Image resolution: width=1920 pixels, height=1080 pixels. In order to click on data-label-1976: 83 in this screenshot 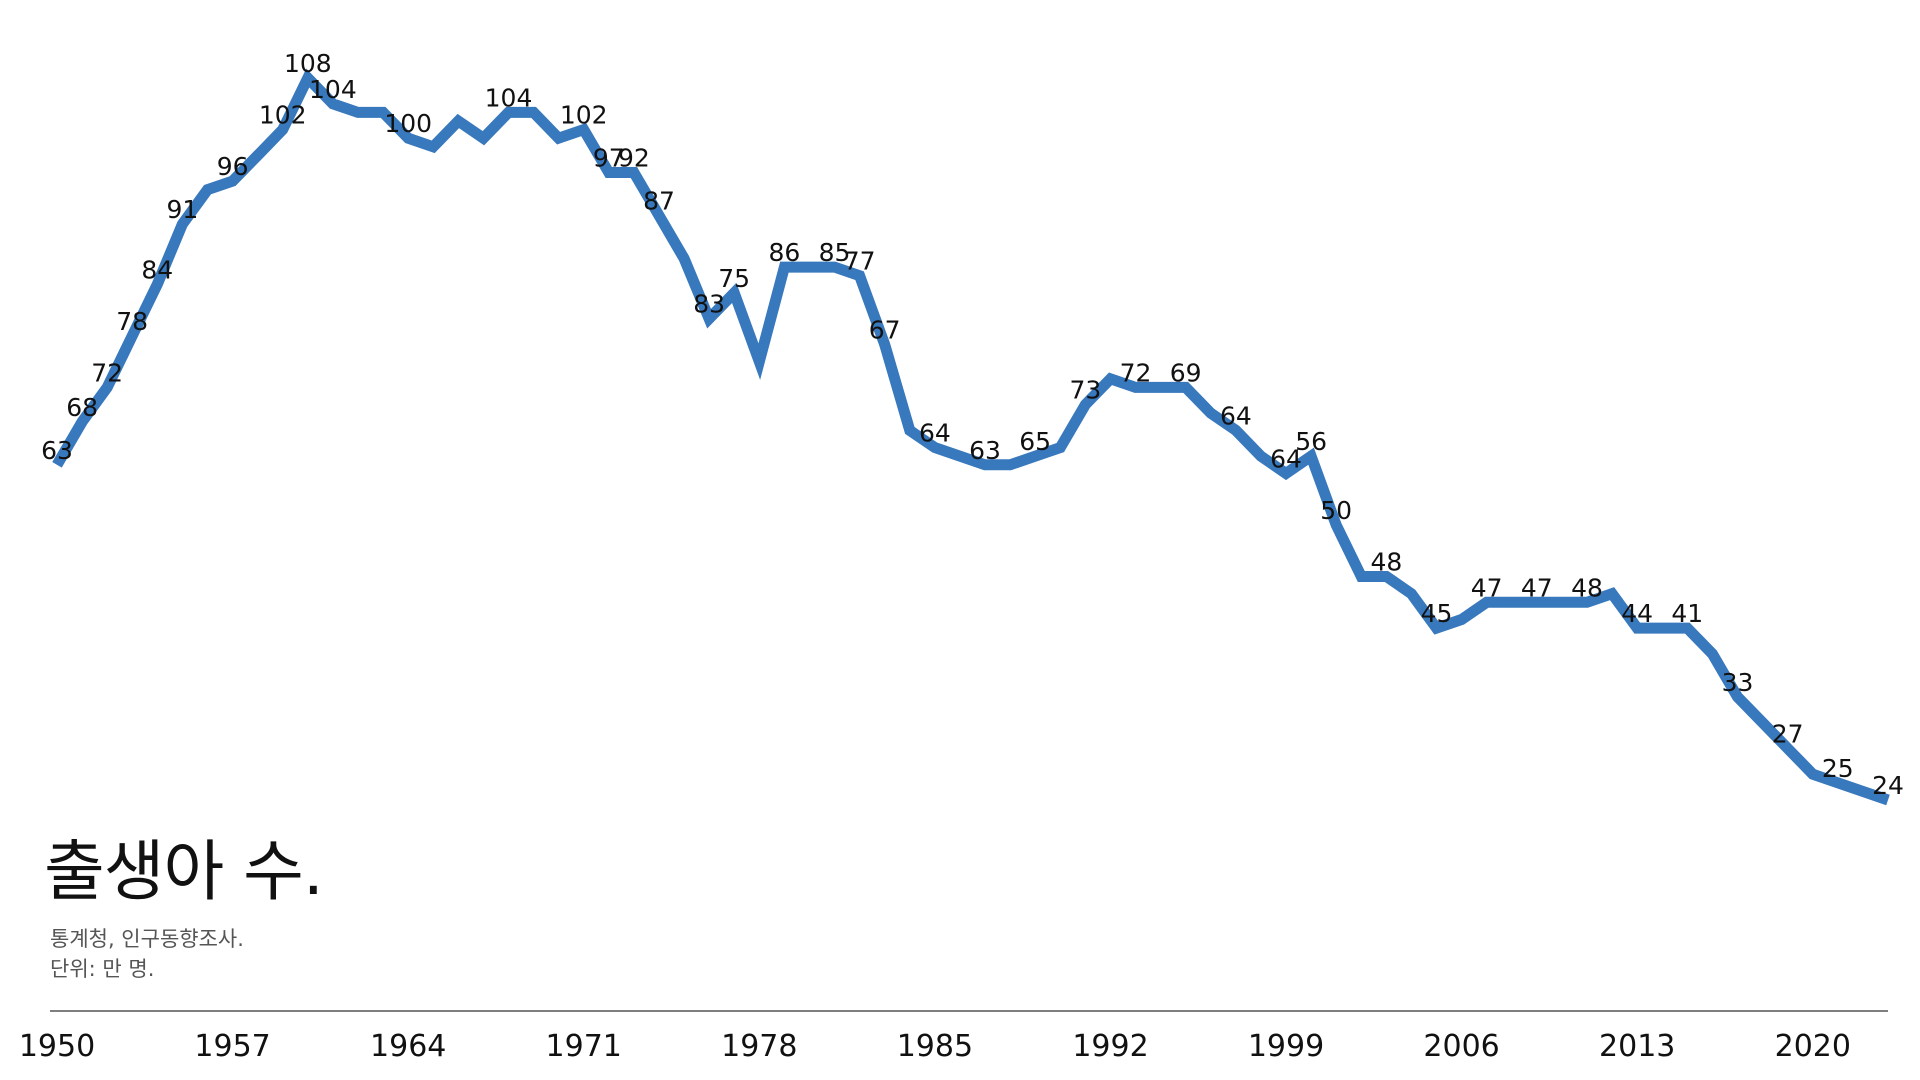, I will do `click(709, 304)`.